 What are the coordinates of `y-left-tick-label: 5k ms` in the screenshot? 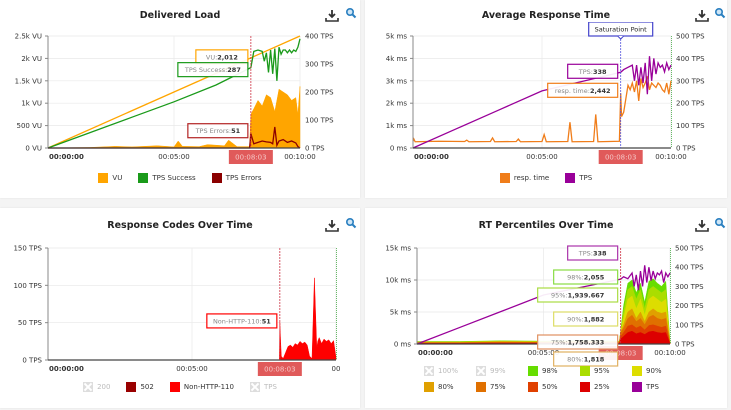 It's located at (401, 313).